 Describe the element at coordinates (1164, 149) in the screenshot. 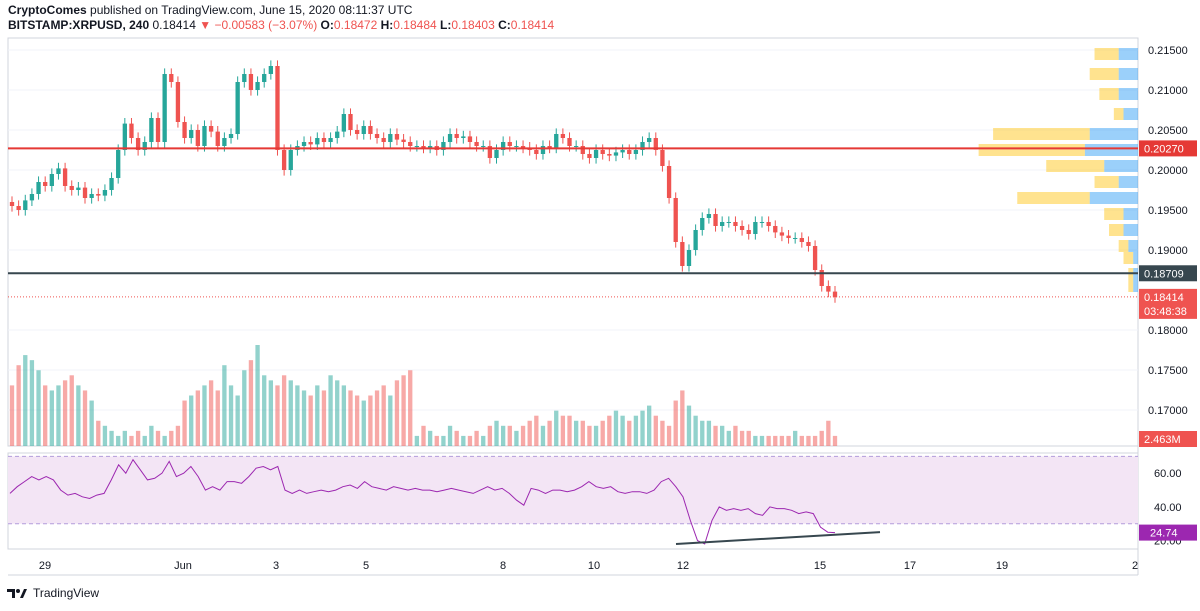

I see `horizontal-line-price-label: 0.20270` at that location.